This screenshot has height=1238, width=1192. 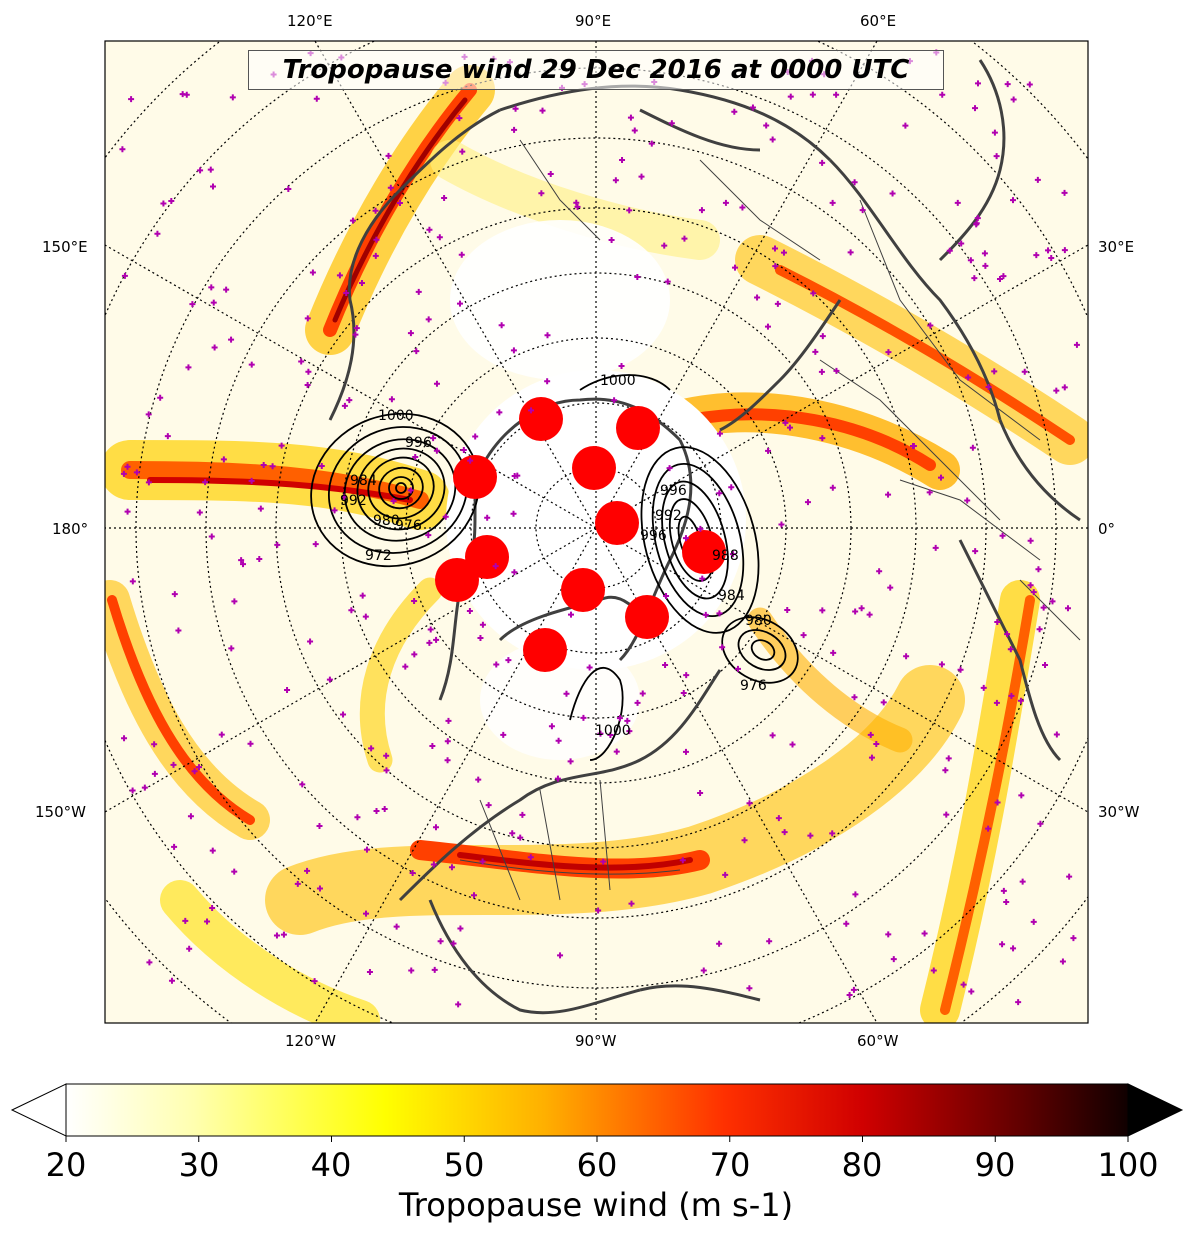 What do you see at coordinates (199, 1165) in the screenshot?
I see `colorbar-tick-label: 30` at bounding box center [199, 1165].